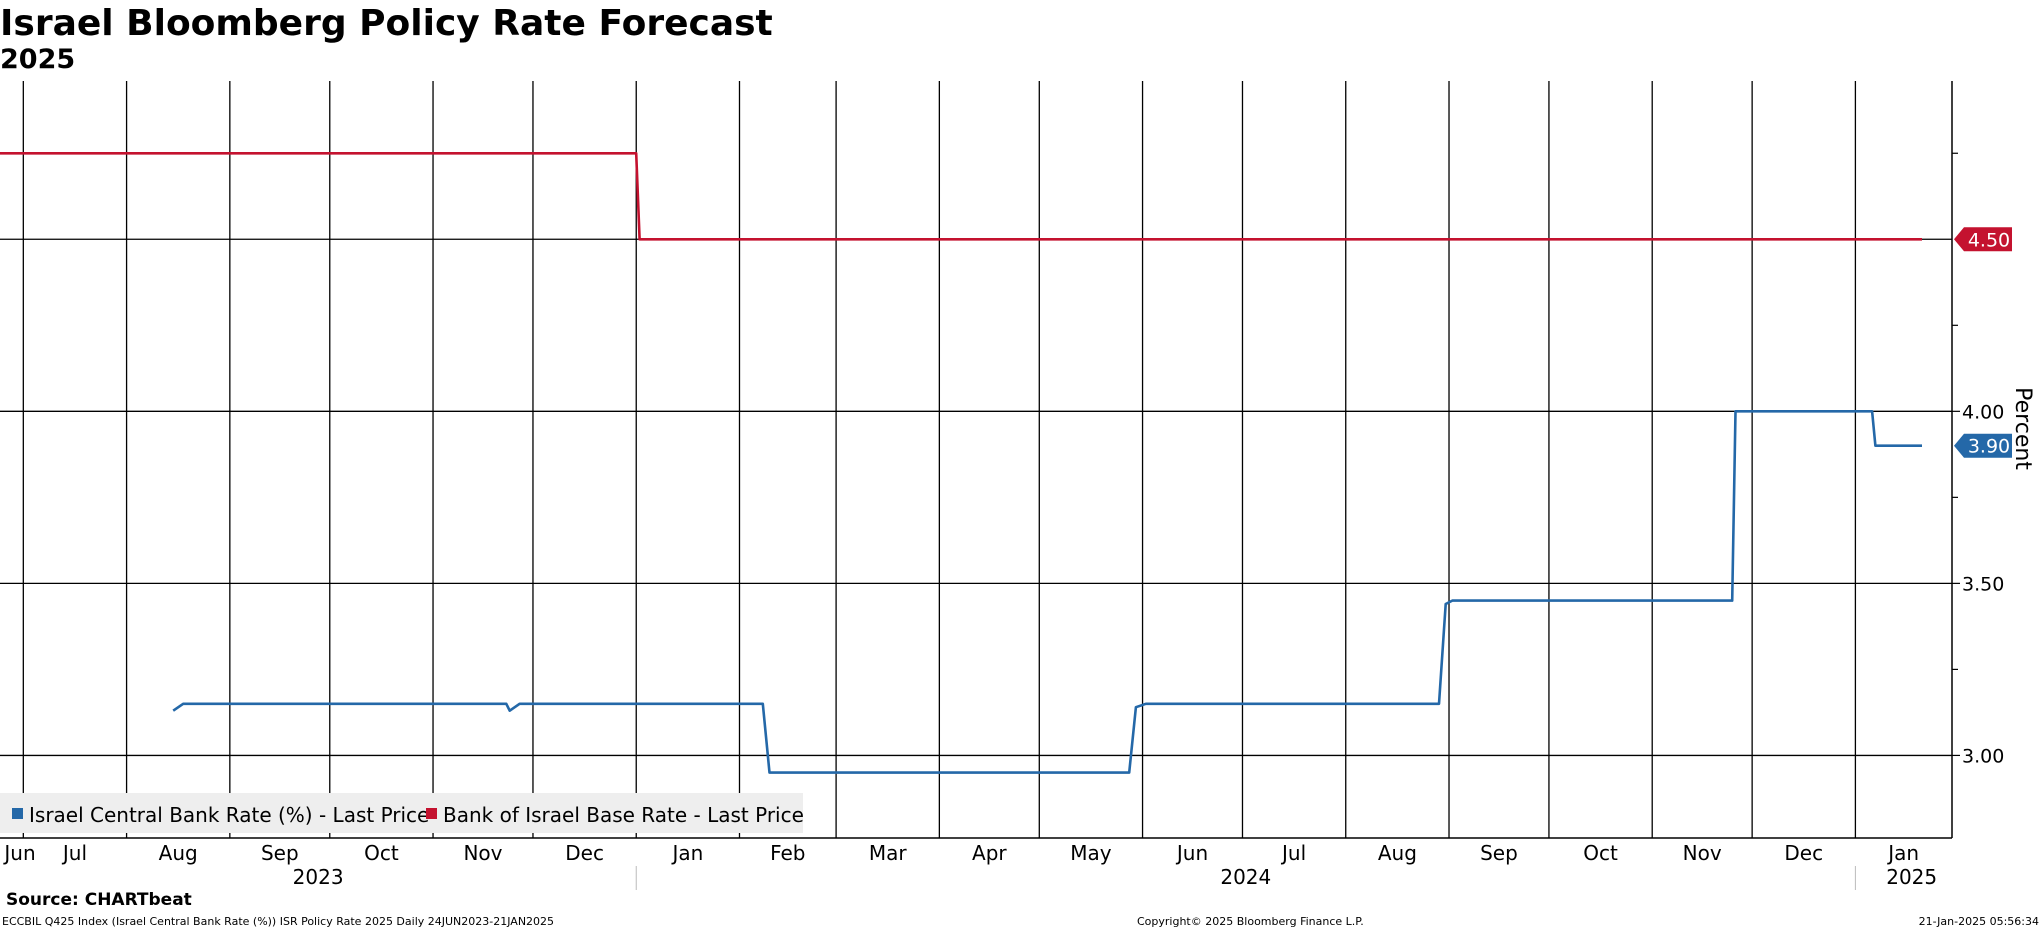 Image resolution: width=2041 pixels, height=932 pixels. I want to click on base-rate-last-value-label: 4.50, so click(1989, 240).